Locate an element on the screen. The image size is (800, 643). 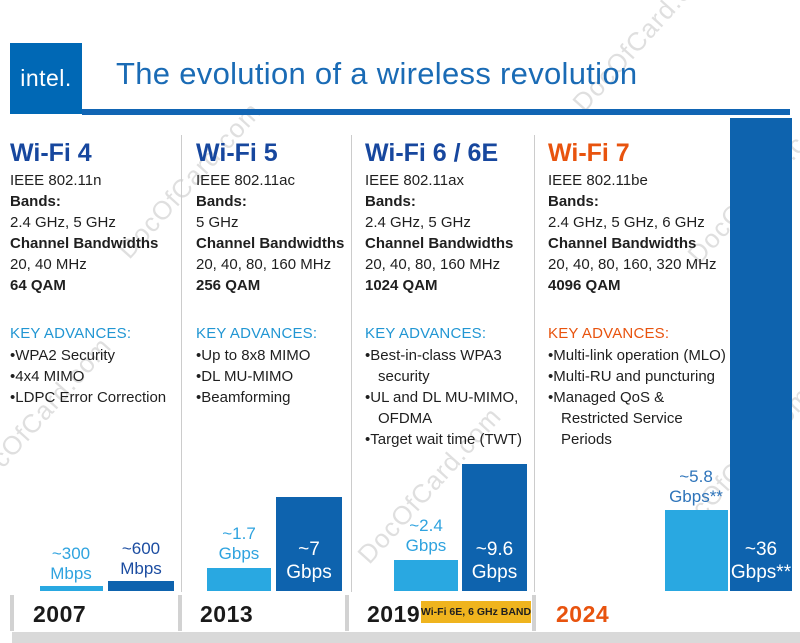
wifi4-bands: 2.4 GHz, 5 GHz is located at coordinates (63, 222).